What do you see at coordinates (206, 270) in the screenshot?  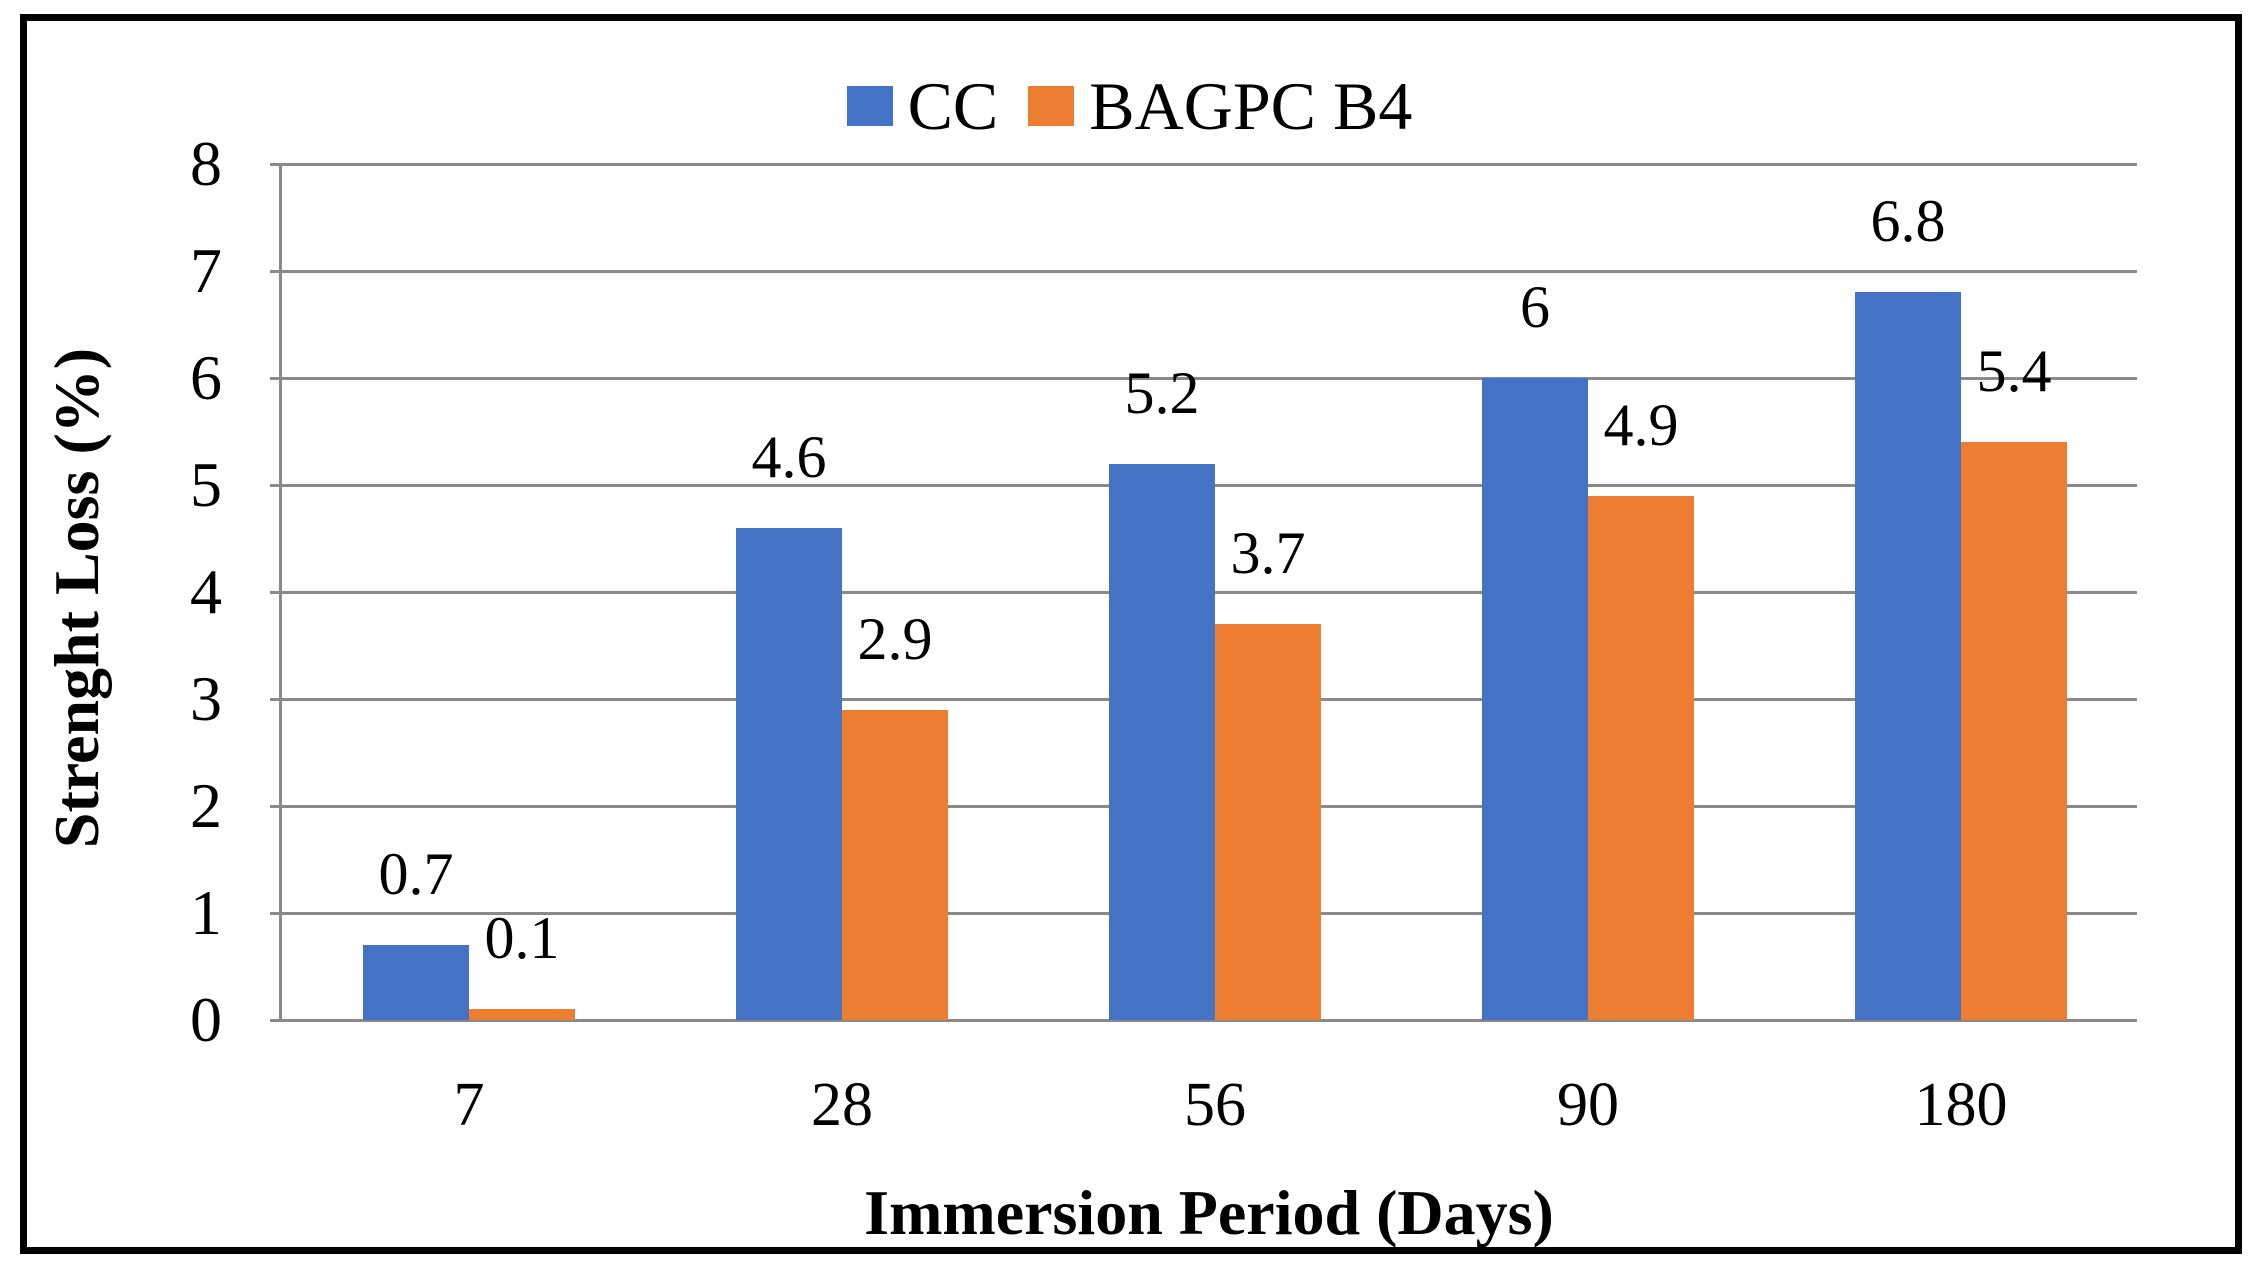 I see `y-tick-label-7: 7` at bounding box center [206, 270].